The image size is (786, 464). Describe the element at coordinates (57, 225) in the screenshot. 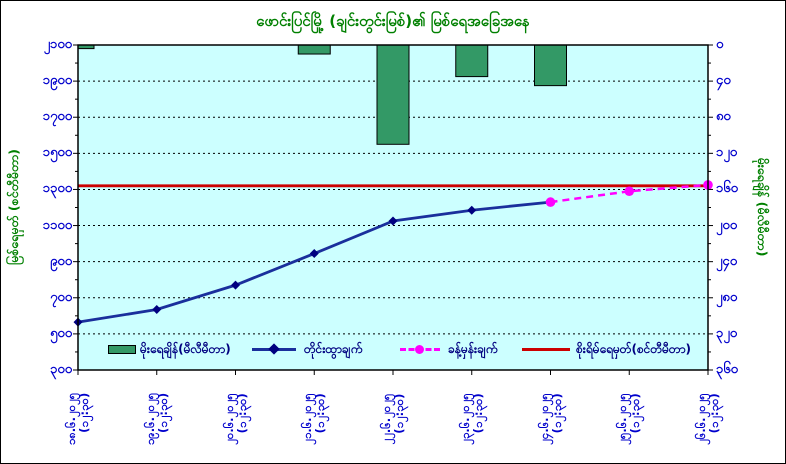

I see `left-axis-tick-label: ၁၁၀၀` at that location.